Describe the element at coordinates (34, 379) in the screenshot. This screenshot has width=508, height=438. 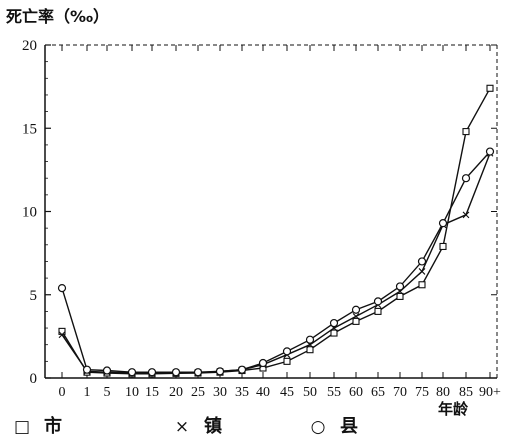
I see `y-tick-label: 0` at that location.